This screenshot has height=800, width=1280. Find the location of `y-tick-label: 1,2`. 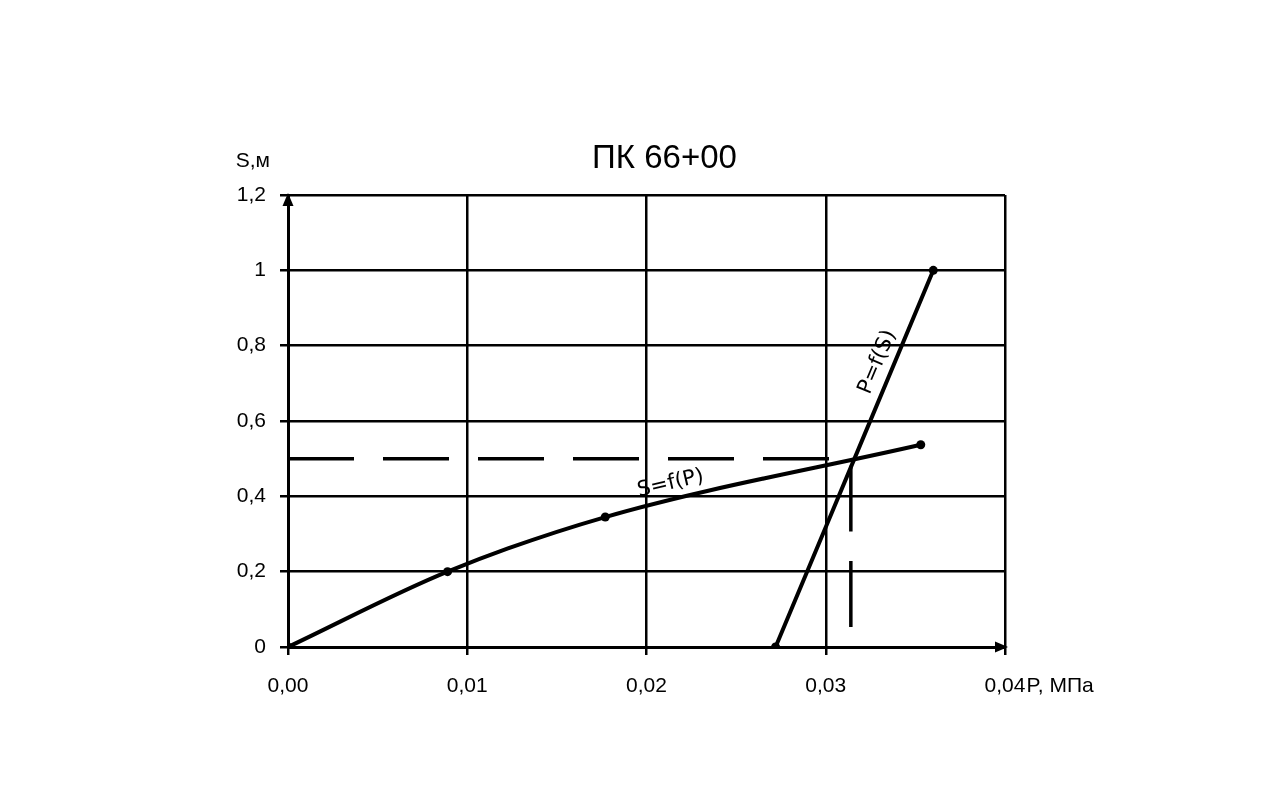

y-tick-label: 1,2 is located at coordinates (251, 193).